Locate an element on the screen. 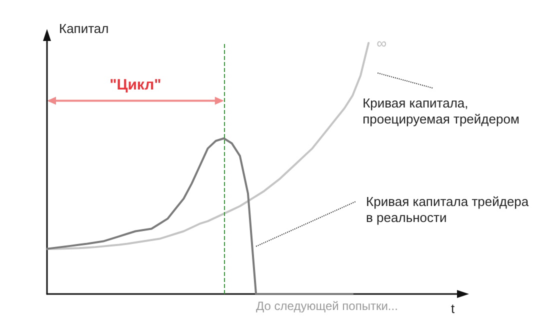 This screenshot has width=539, height=336. annotation: Кривая капитала трейдера в реальности is located at coordinates (448, 209).